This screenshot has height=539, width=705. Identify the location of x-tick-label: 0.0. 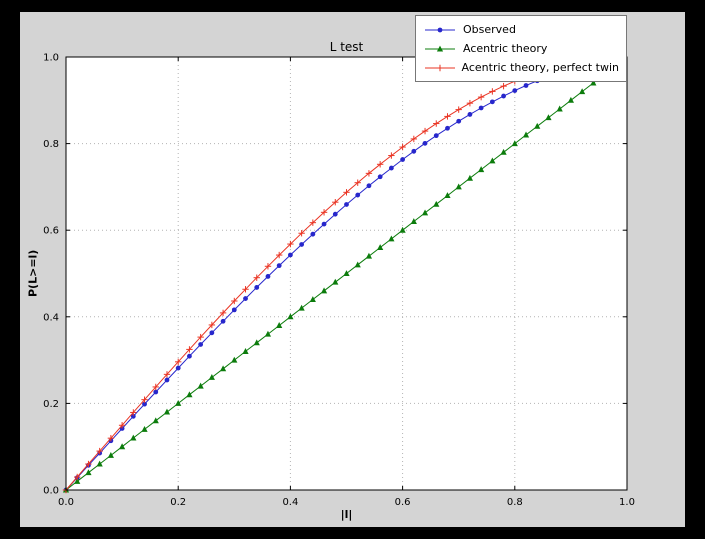
(66, 502).